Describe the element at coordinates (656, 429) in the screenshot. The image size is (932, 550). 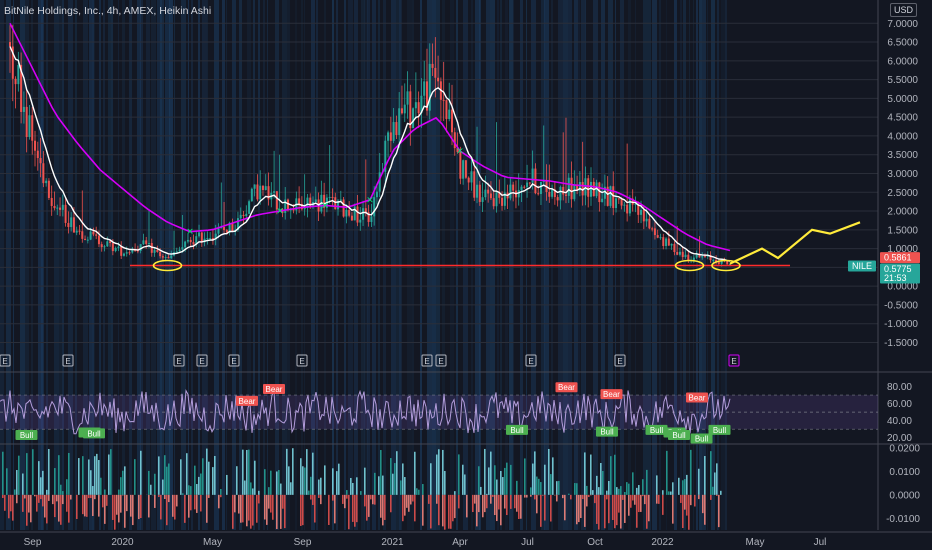
I see `bull-signal: Bull` at that location.